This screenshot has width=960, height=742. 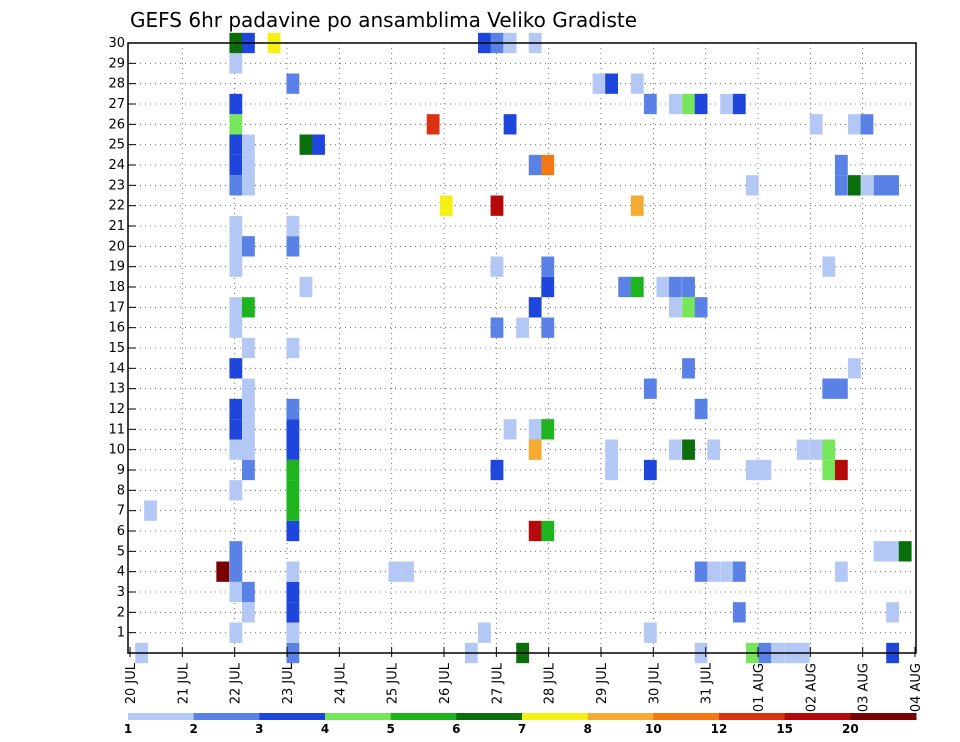 I want to click on y-tick-label: 16, so click(x=116, y=328).